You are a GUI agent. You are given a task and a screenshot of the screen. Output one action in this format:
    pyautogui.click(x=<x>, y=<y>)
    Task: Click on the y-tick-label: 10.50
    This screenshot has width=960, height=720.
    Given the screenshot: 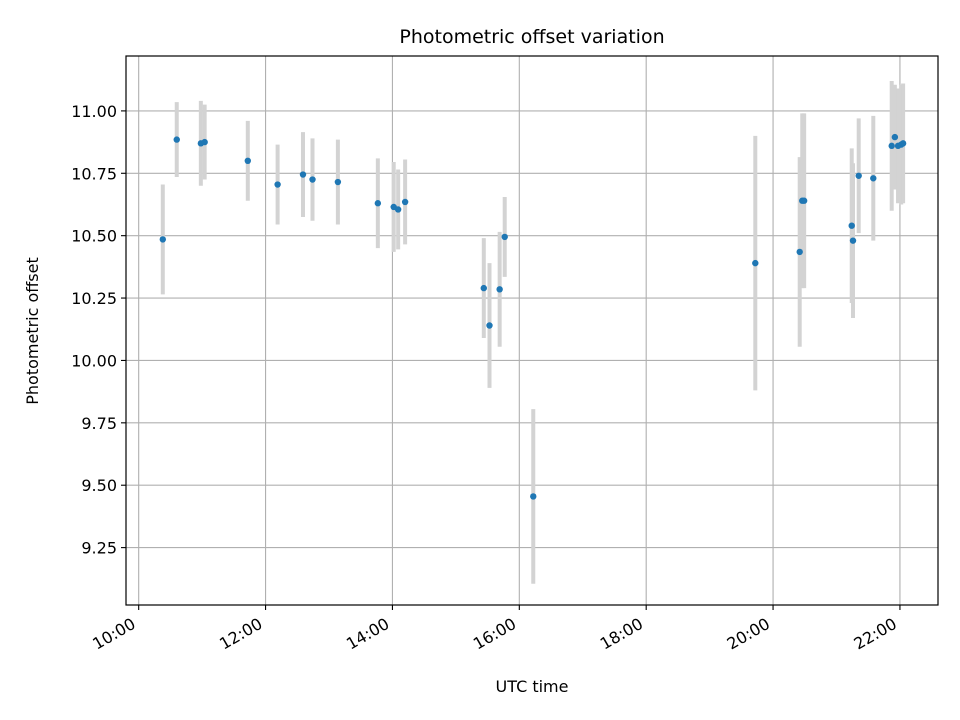 What is the action you would take?
    pyautogui.click(x=94, y=236)
    